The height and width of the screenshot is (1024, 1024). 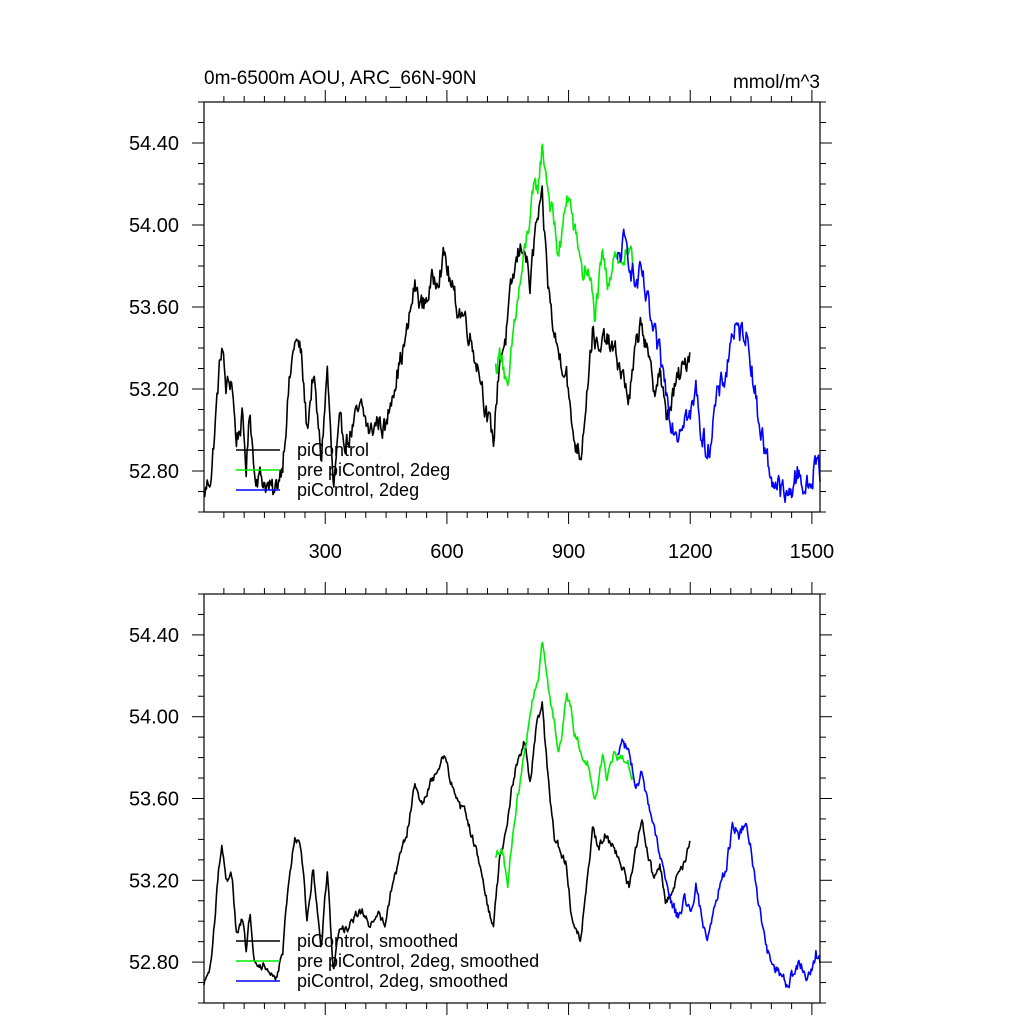 I want to click on x-tick-label: 1500, so click(x=812, y=552).